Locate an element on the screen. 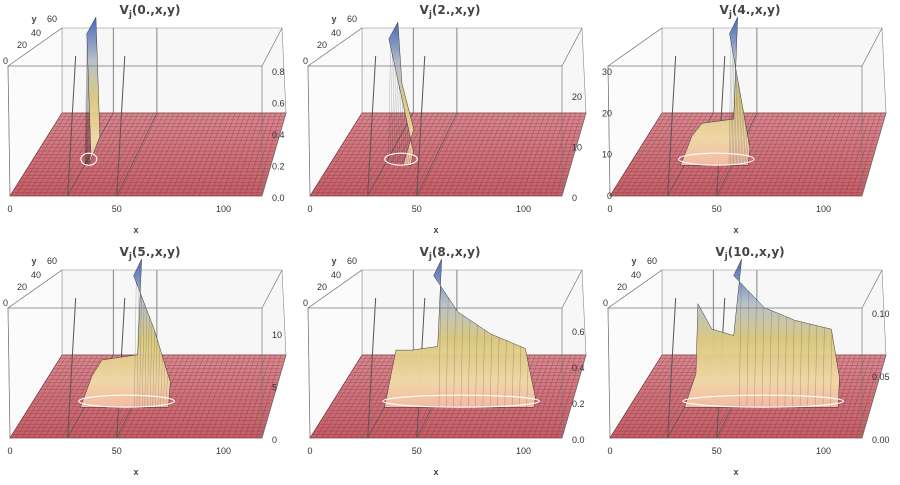  z-tick-label: 0.4 is located at coordinates (578, 368).